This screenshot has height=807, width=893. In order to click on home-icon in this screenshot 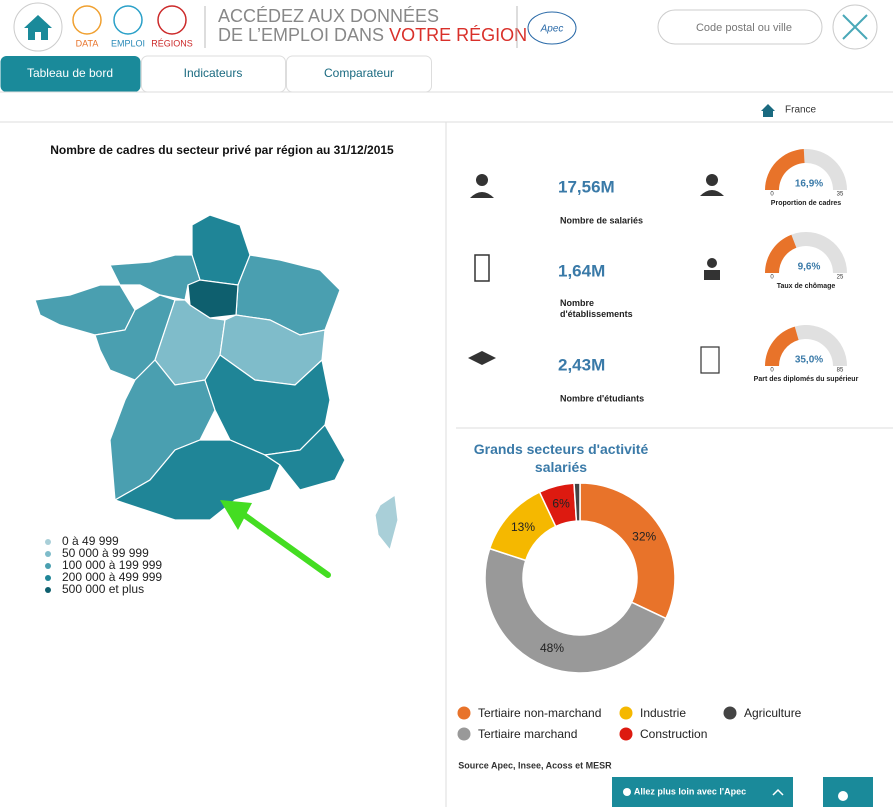, I will do `click(38, 27)`.